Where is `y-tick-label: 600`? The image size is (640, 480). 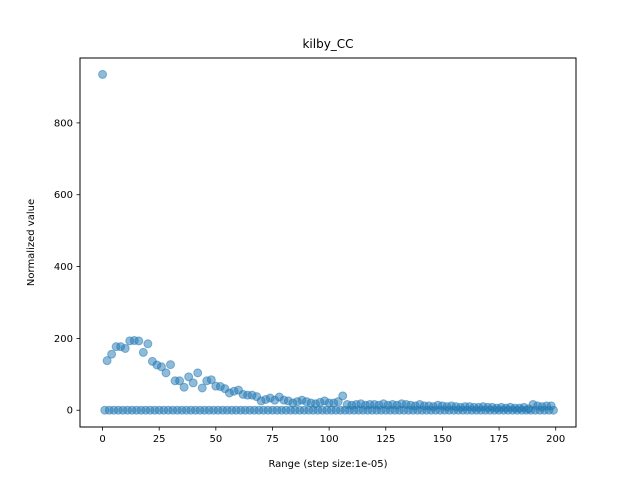
y-tick-label: 600 is located at coordinates (63, 195).